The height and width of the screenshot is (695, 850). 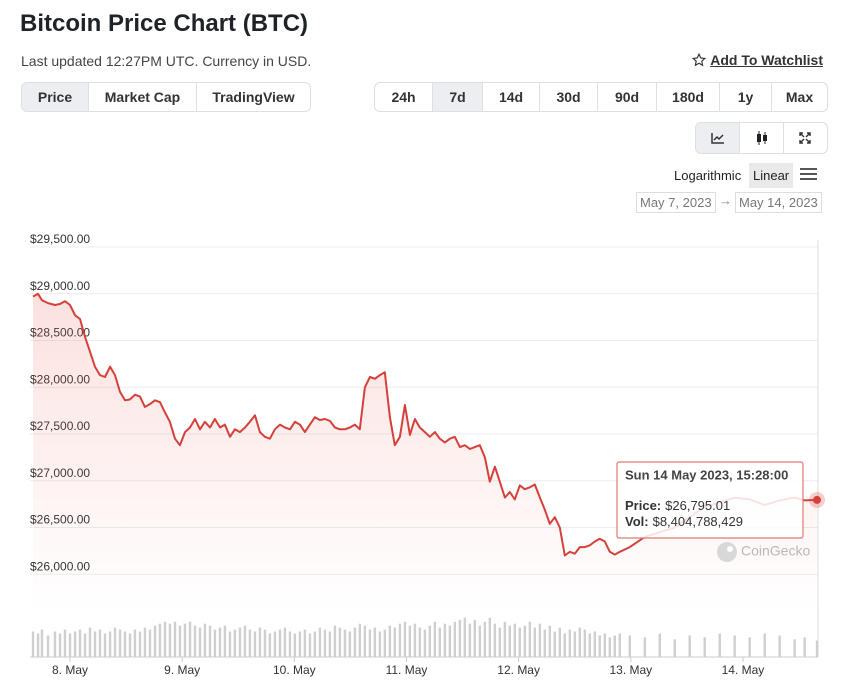 What do you see at coordinates (253, 97) in the screenshot?
I see `tab-button: TradingView` at bounding box center [253, 97].